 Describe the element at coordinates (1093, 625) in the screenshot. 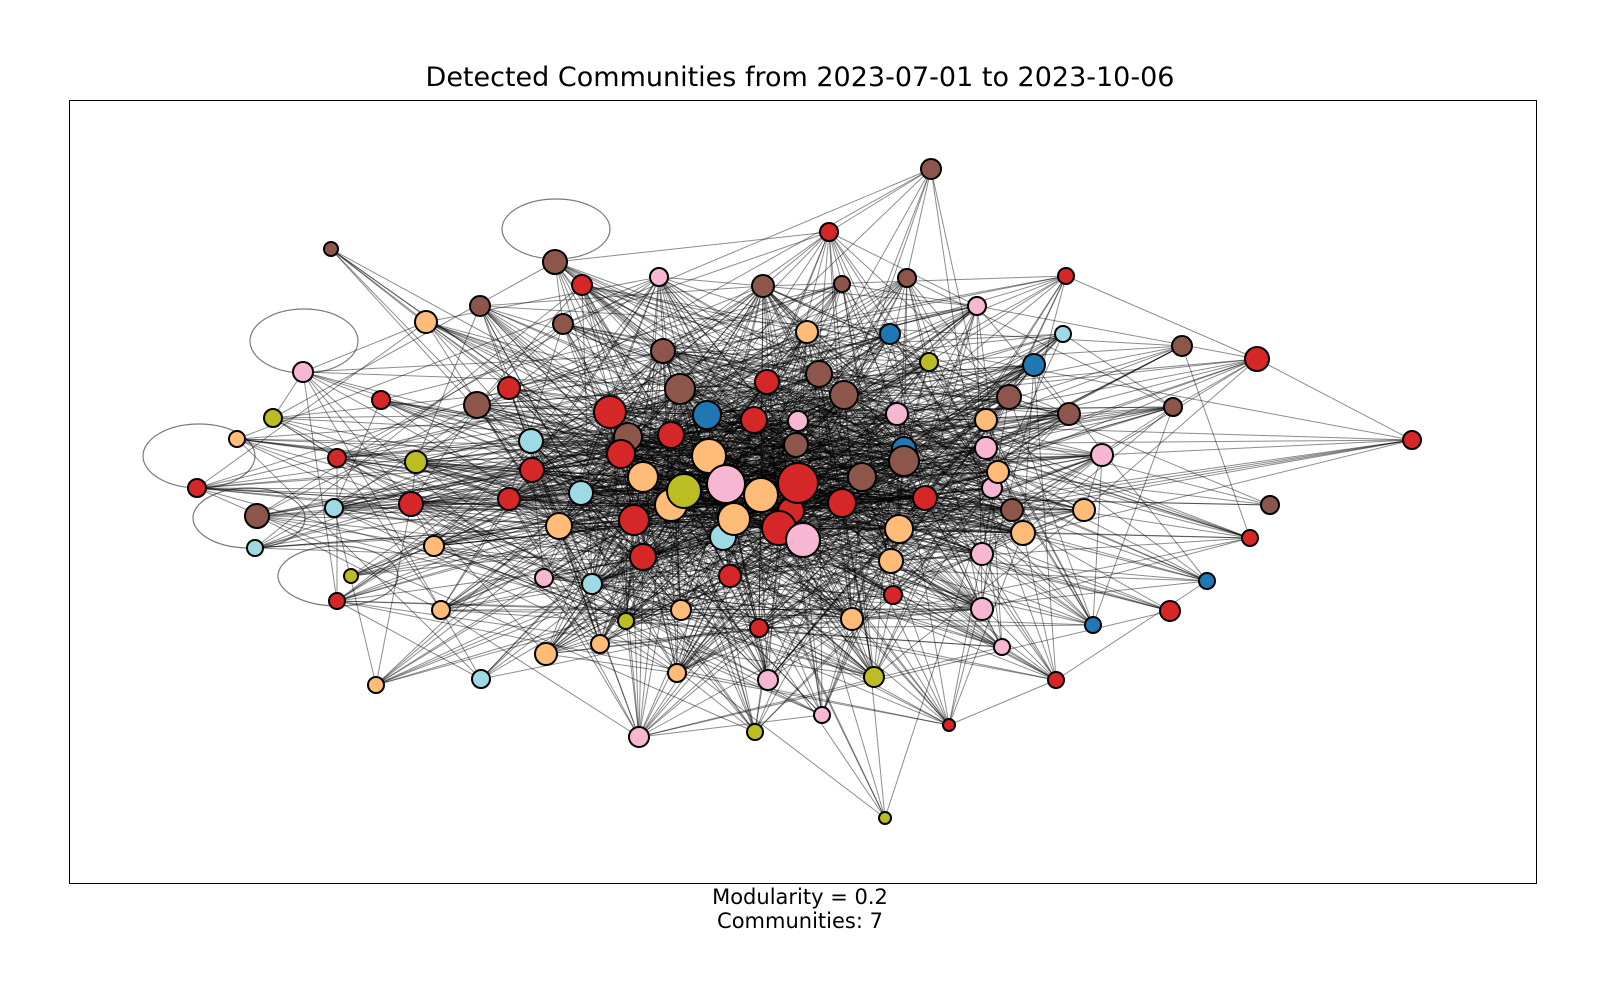

I see `node-blue` at that location.